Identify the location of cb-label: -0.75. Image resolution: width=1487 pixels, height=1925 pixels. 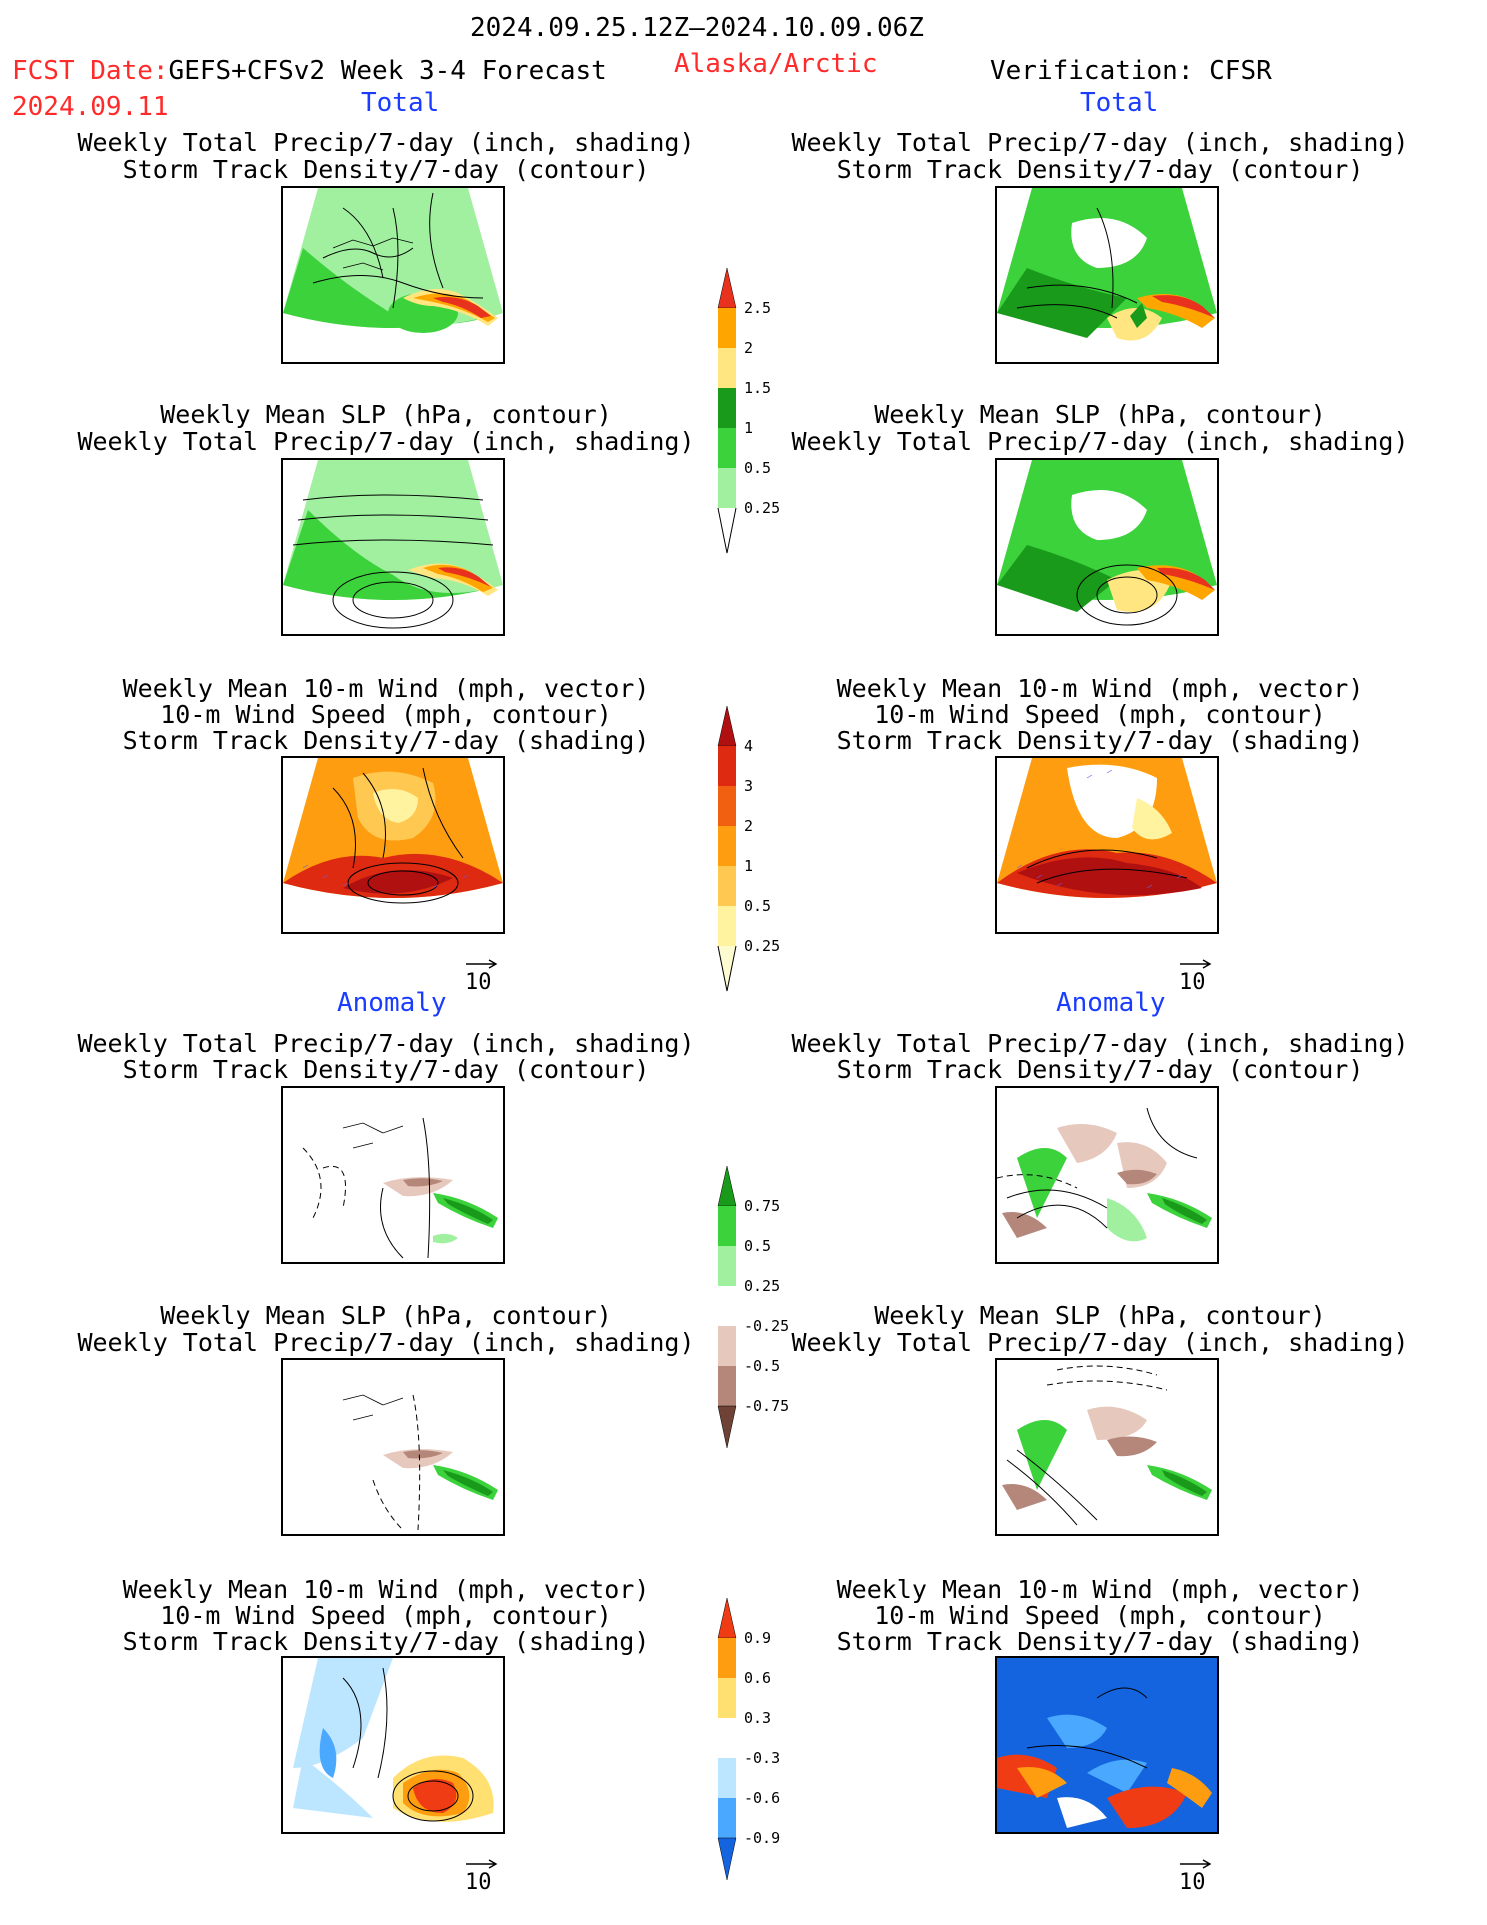
(766, 1406).